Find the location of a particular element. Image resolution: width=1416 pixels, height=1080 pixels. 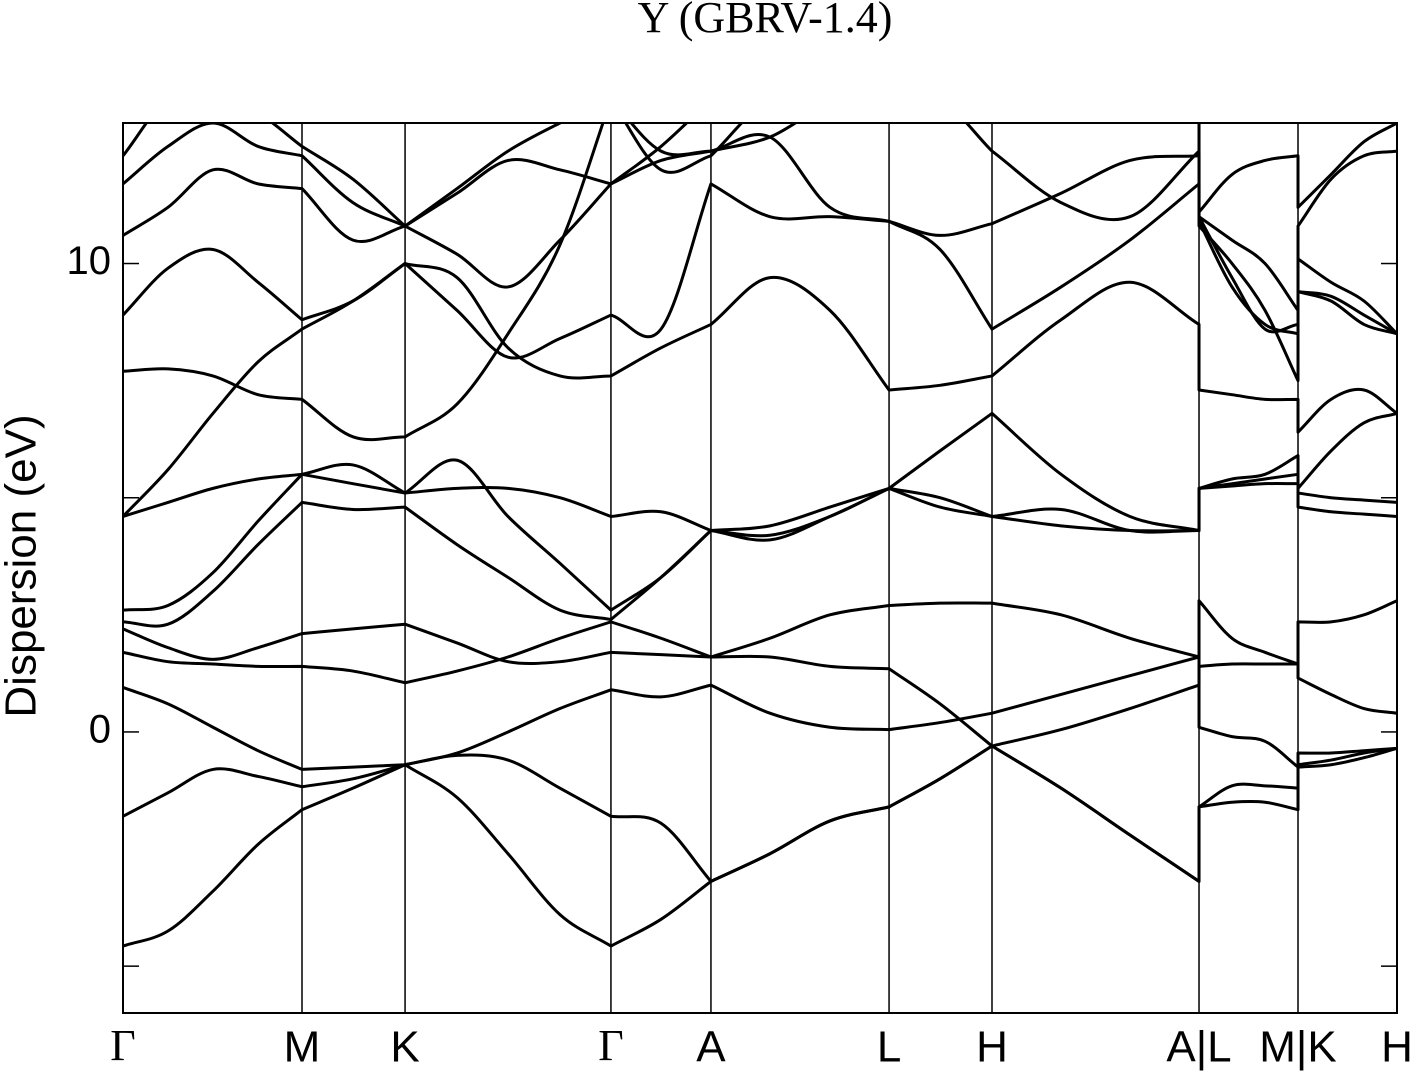

y-tick-label: 10 is located at coordinates (89, 261).